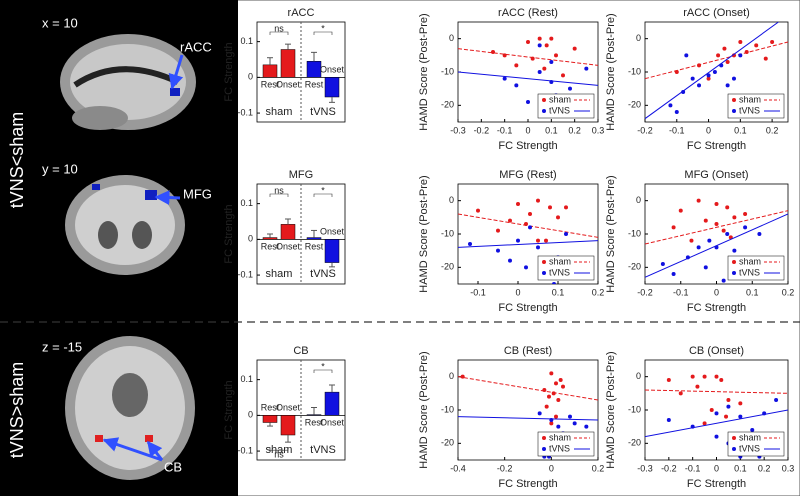 The height and width of the screenshot is (496, 800). What do you see at coordinates (528, 13) in the screenshot?
I see `chart-title: rACC (Rest)` at bounding box center [528, 13].